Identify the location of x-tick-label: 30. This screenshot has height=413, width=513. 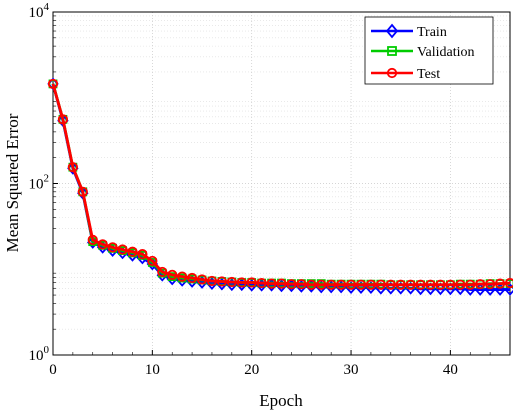
(351, 370).